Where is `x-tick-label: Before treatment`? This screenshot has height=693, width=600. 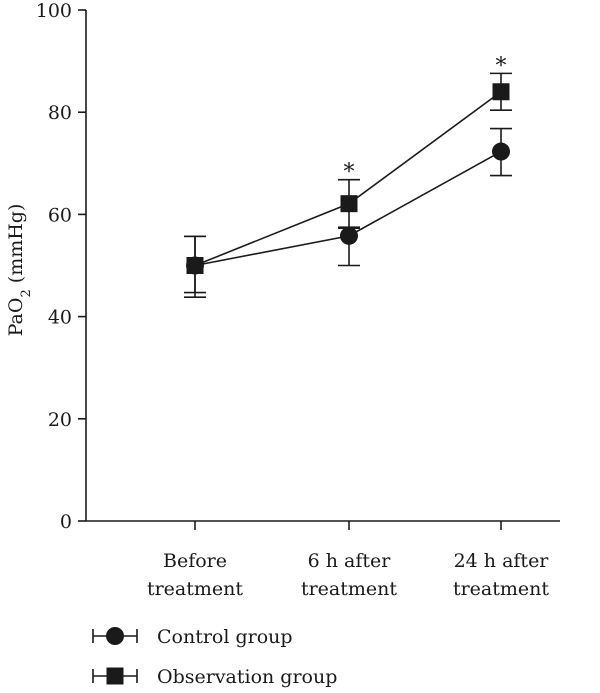 x-tick-label: Before treatment is located at coordinates (195, 575).